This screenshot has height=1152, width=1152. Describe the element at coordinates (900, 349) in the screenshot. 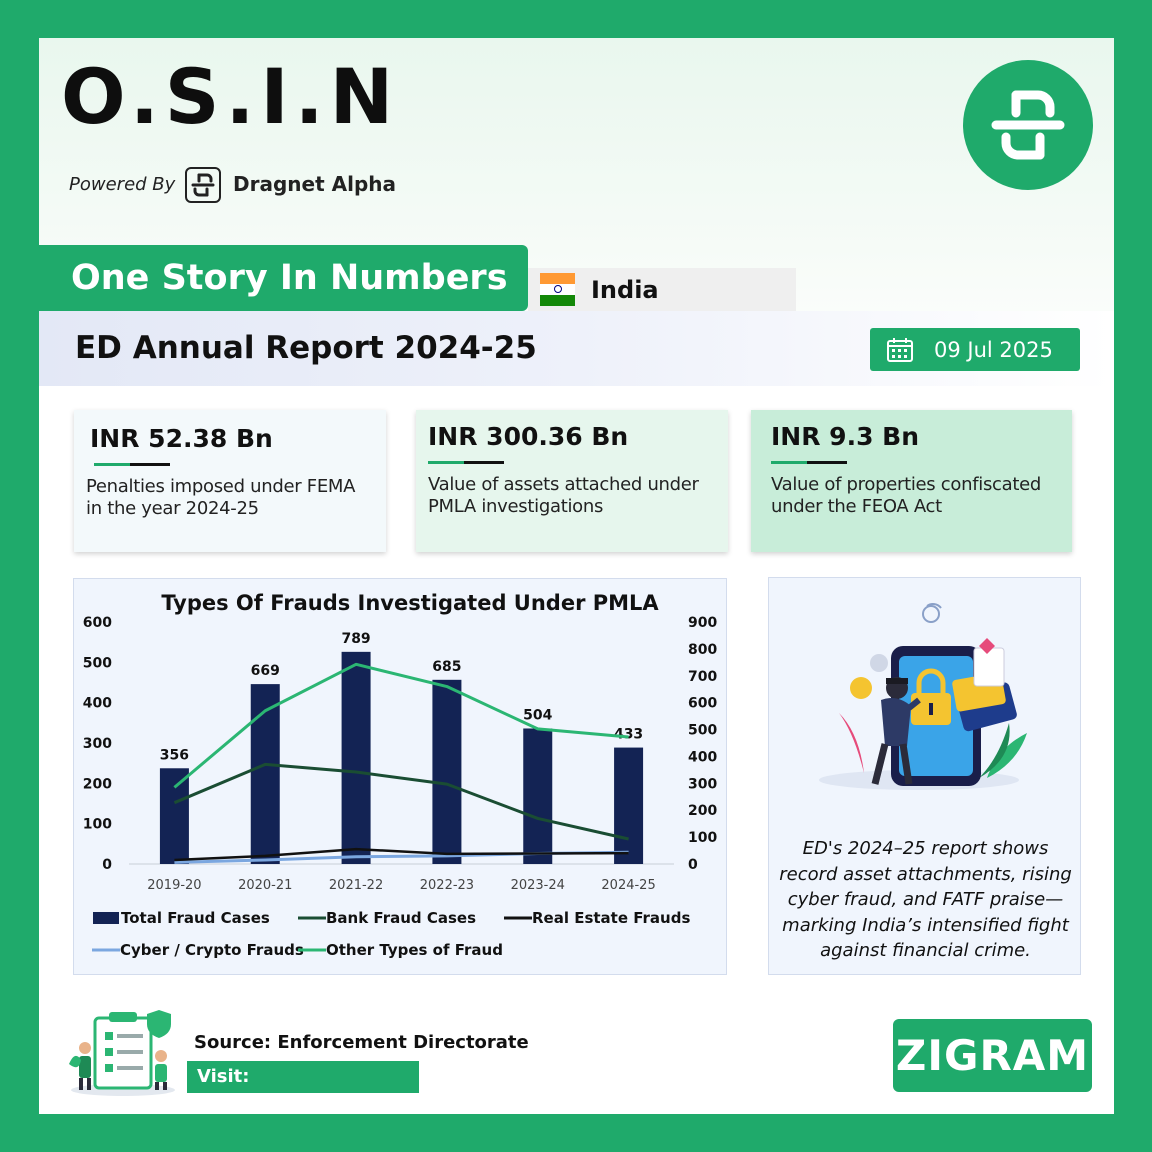

I see `calendar-icon` at that location.